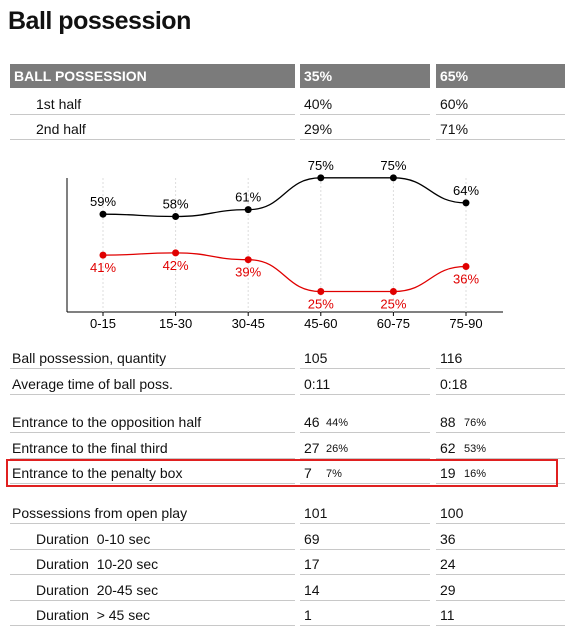  I want to click on cell: 101, so click(316, 513).